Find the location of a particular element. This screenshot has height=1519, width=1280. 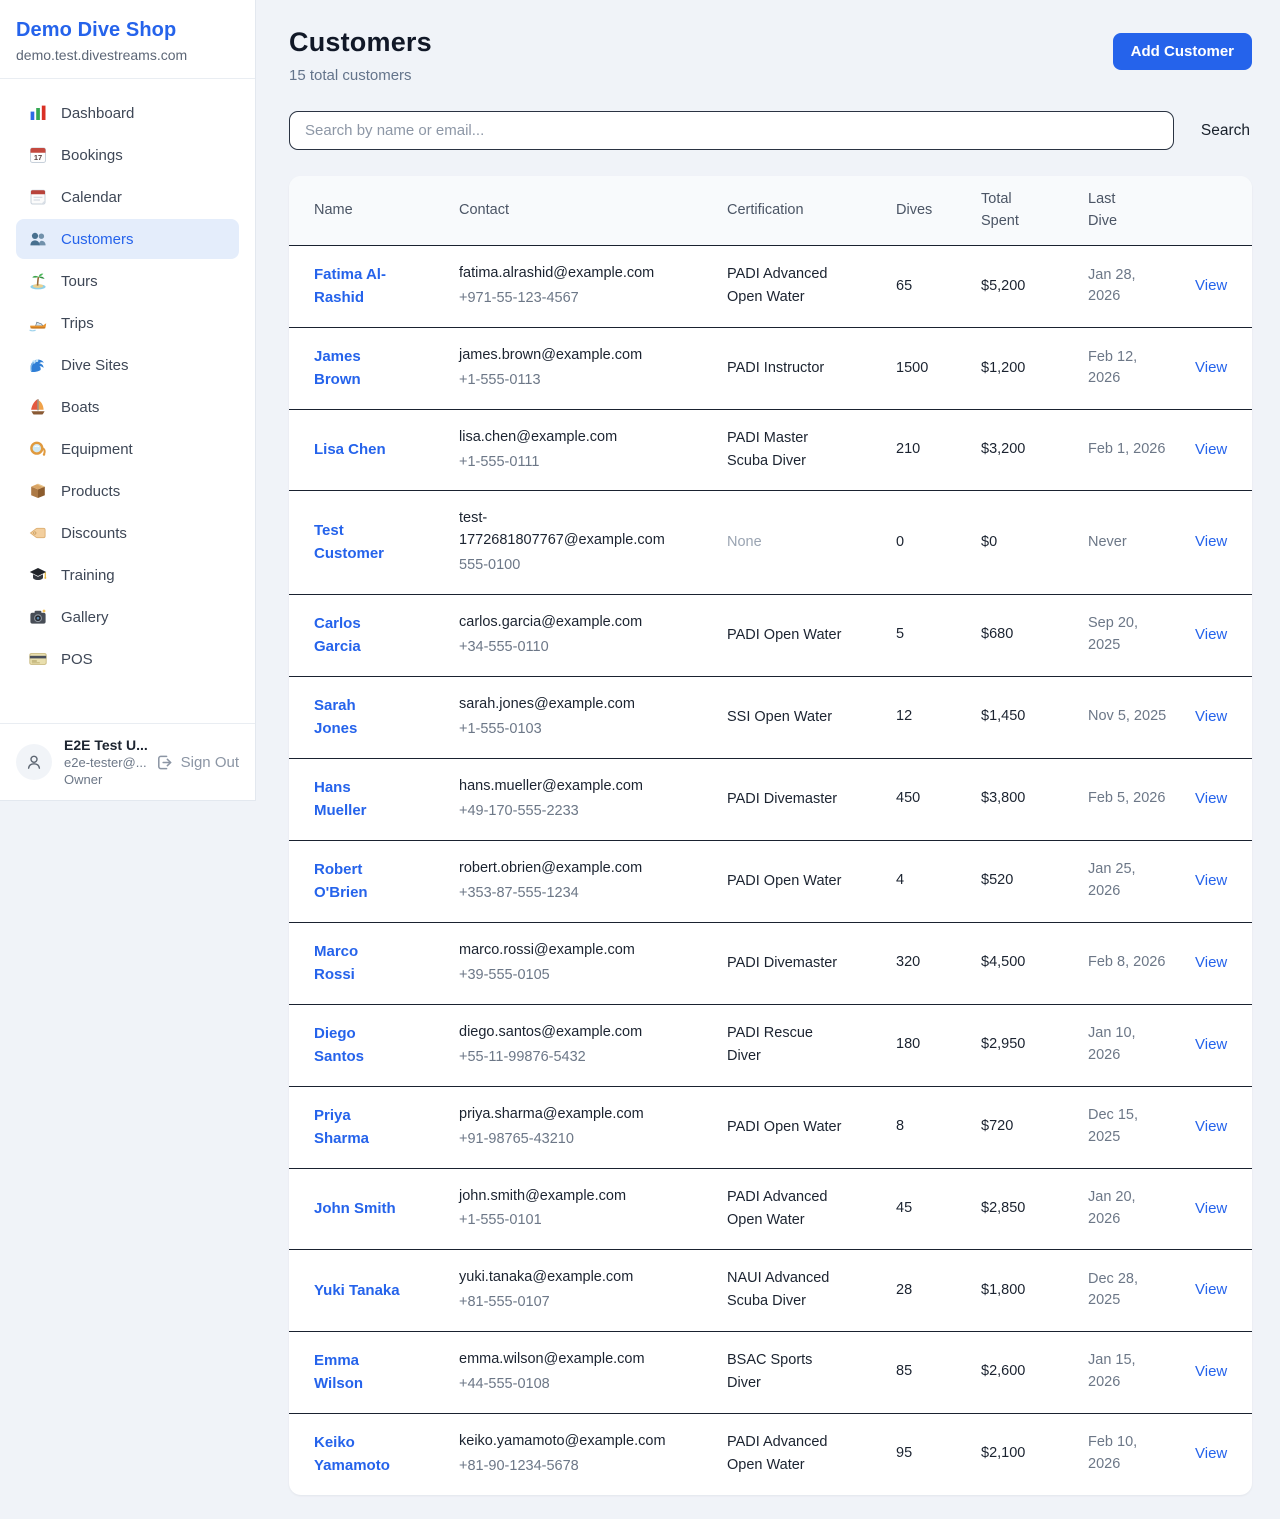

customer-name-link: Emma Wilson is located at coordinates (339, 1371).